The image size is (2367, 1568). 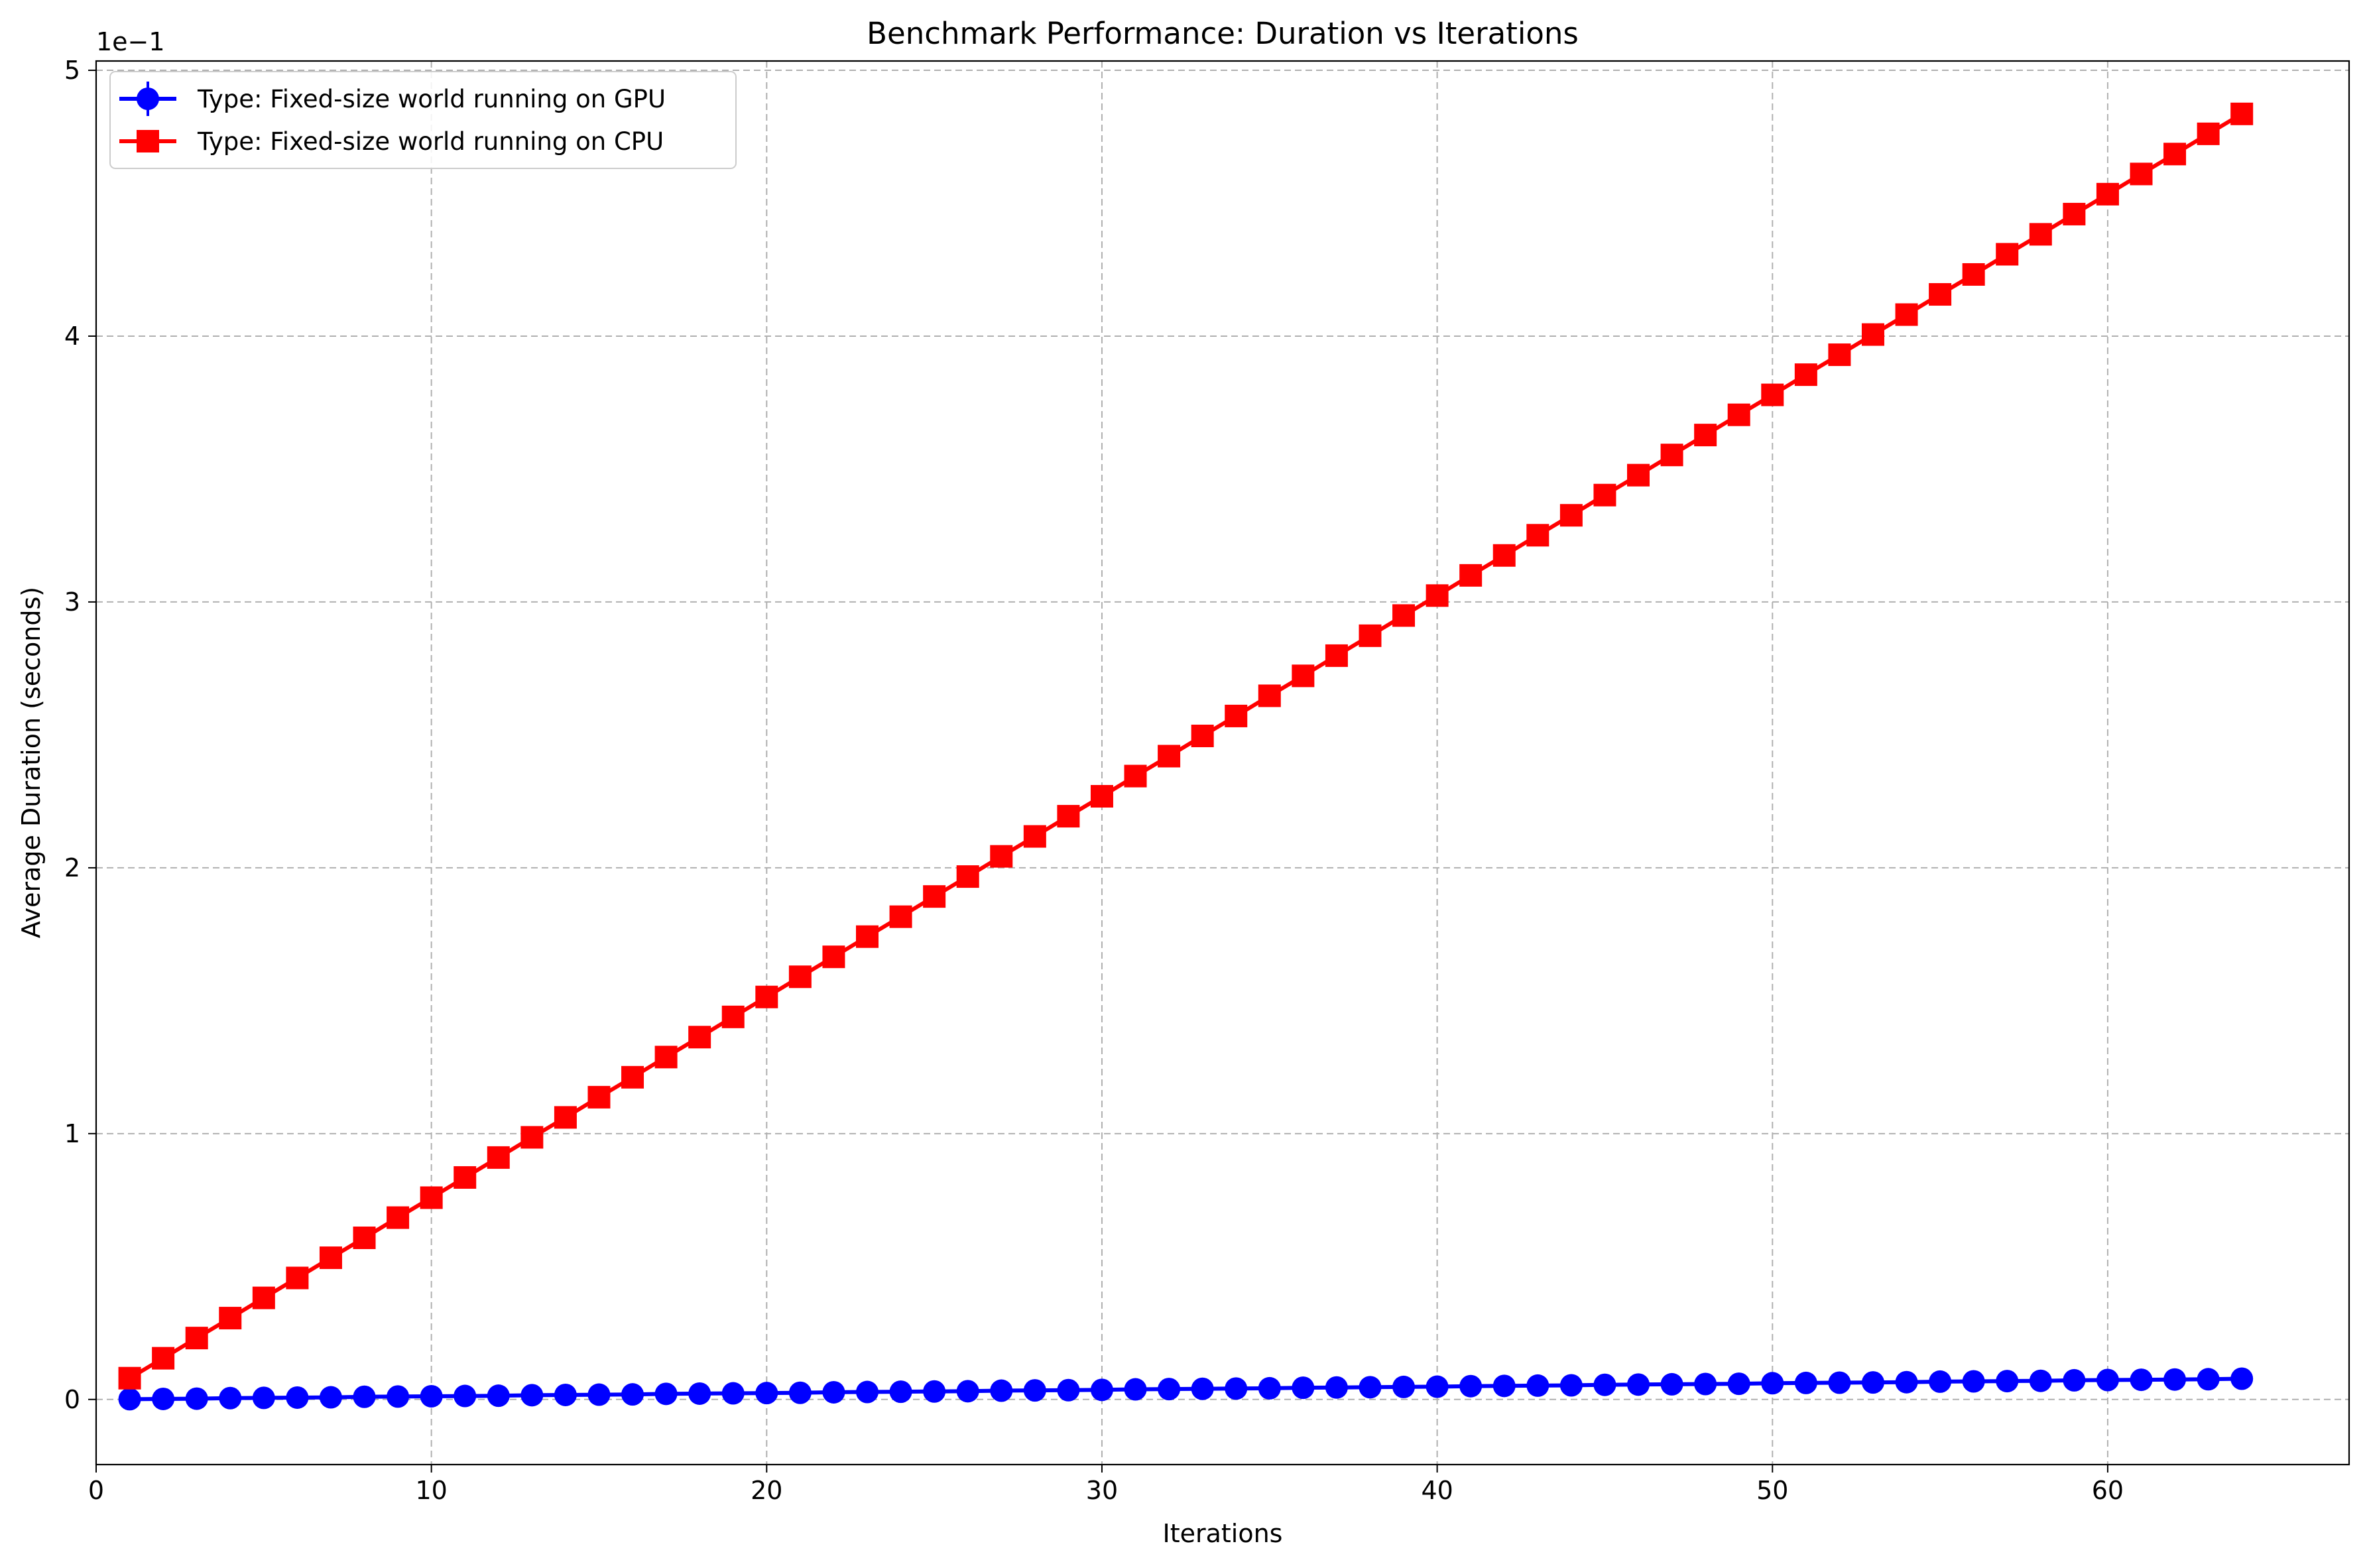 I want to click on x-axis-title: Iterations, so click(x=1223, y=1533).